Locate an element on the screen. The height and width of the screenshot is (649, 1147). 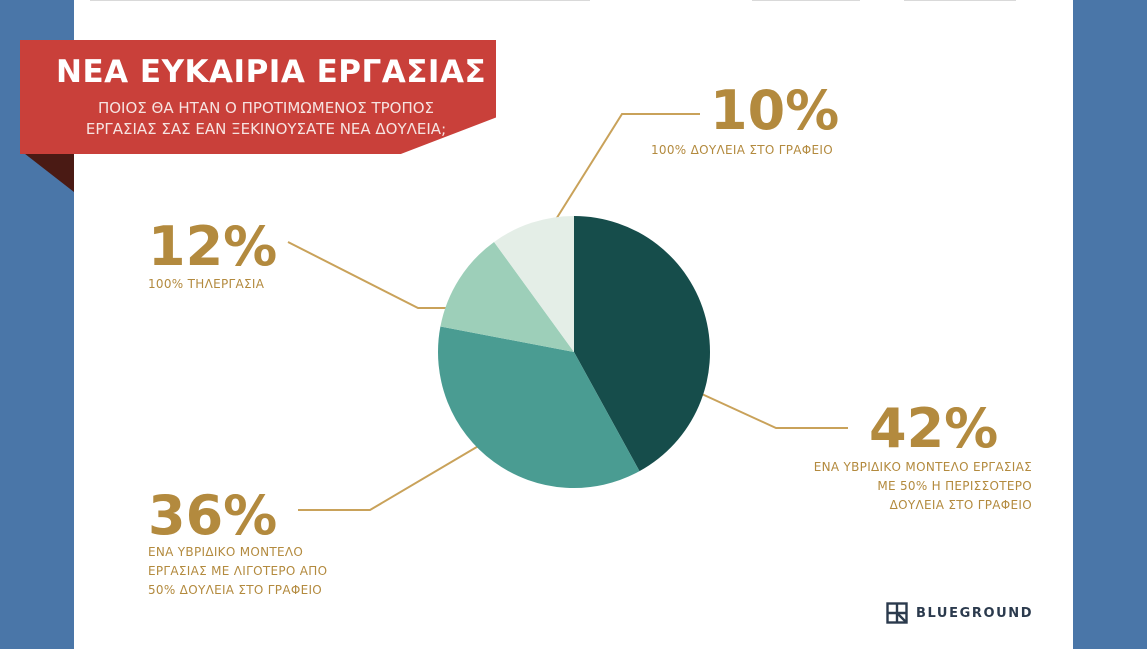
slice-description-line: ΕΝΑ ΥΒΡΙΔΙΚΟ ΜΟΝΤΕΛΟ is located at coordinates (226, 552).